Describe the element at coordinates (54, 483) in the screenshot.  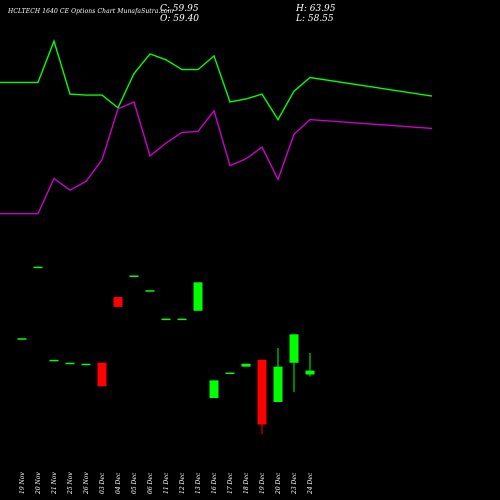
I see `x-tick-label: 21 Nov` at that location.